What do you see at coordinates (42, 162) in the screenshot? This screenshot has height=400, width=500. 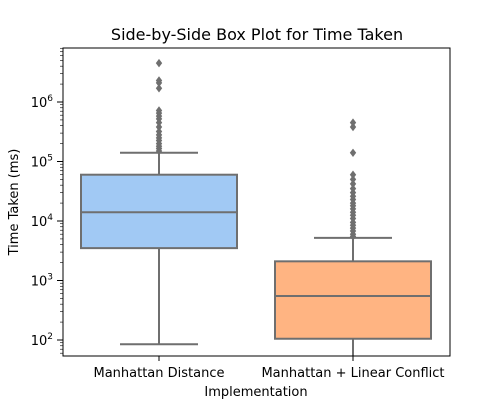 I see `y-tick-label: 105` at bounding box center [42, 162].